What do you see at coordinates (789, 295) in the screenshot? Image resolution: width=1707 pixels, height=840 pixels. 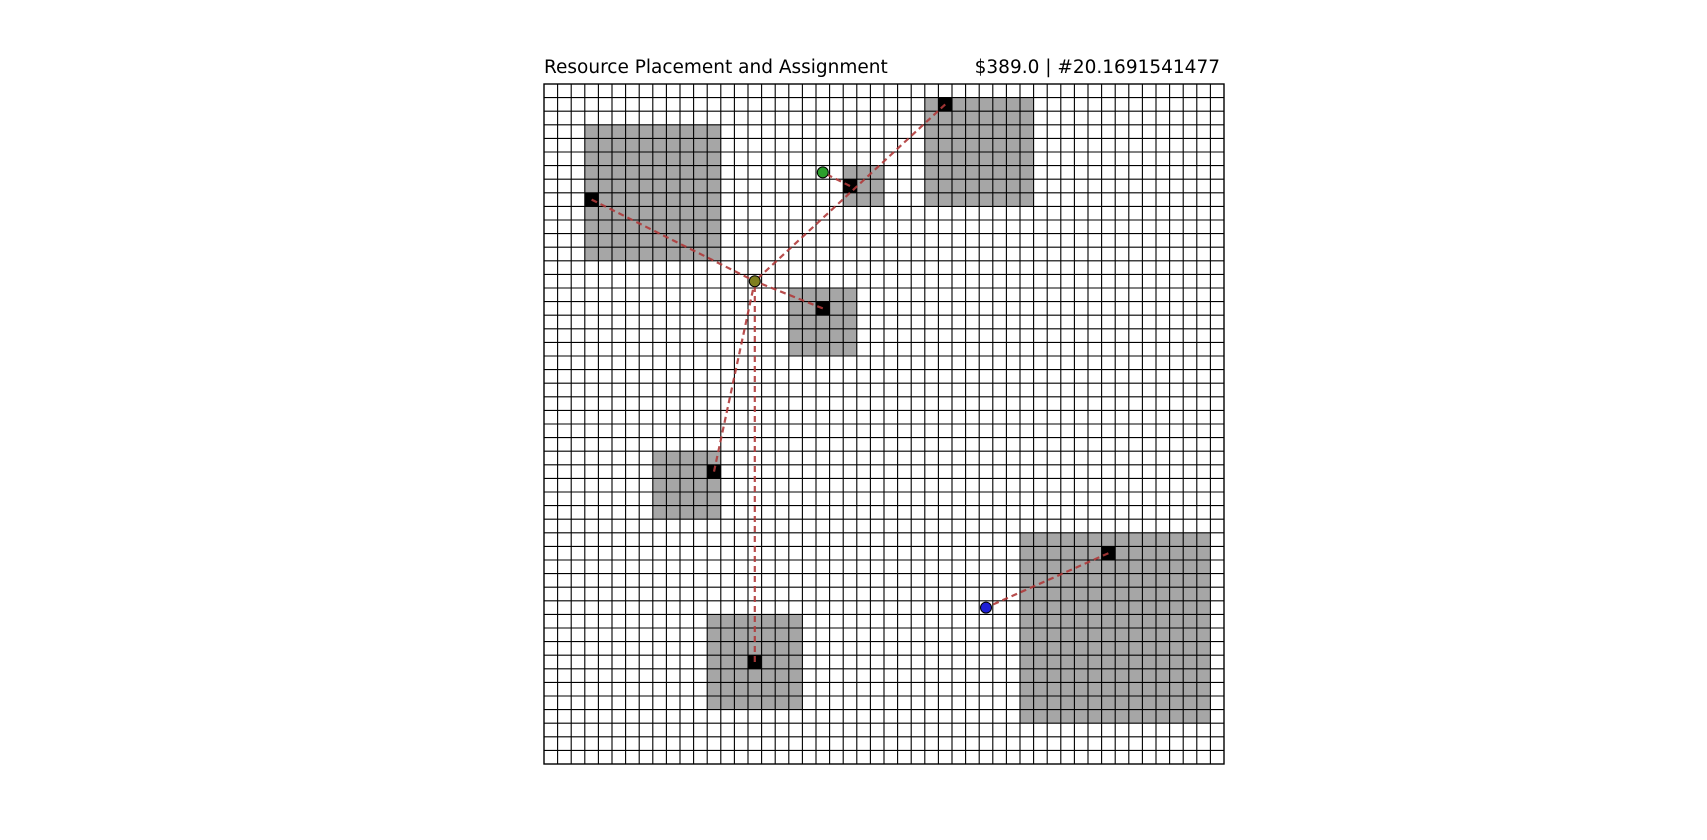 I see `assignment-link-r4-f2` at bounding box center [789, 295].